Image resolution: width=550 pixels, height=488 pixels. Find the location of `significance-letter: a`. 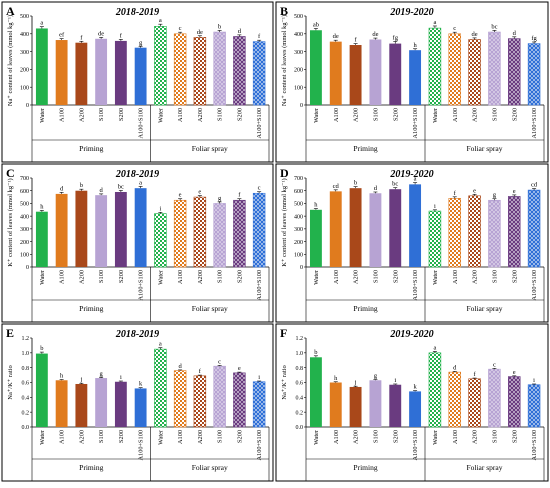

significance-letter: a is located at coordinates (140, 182).